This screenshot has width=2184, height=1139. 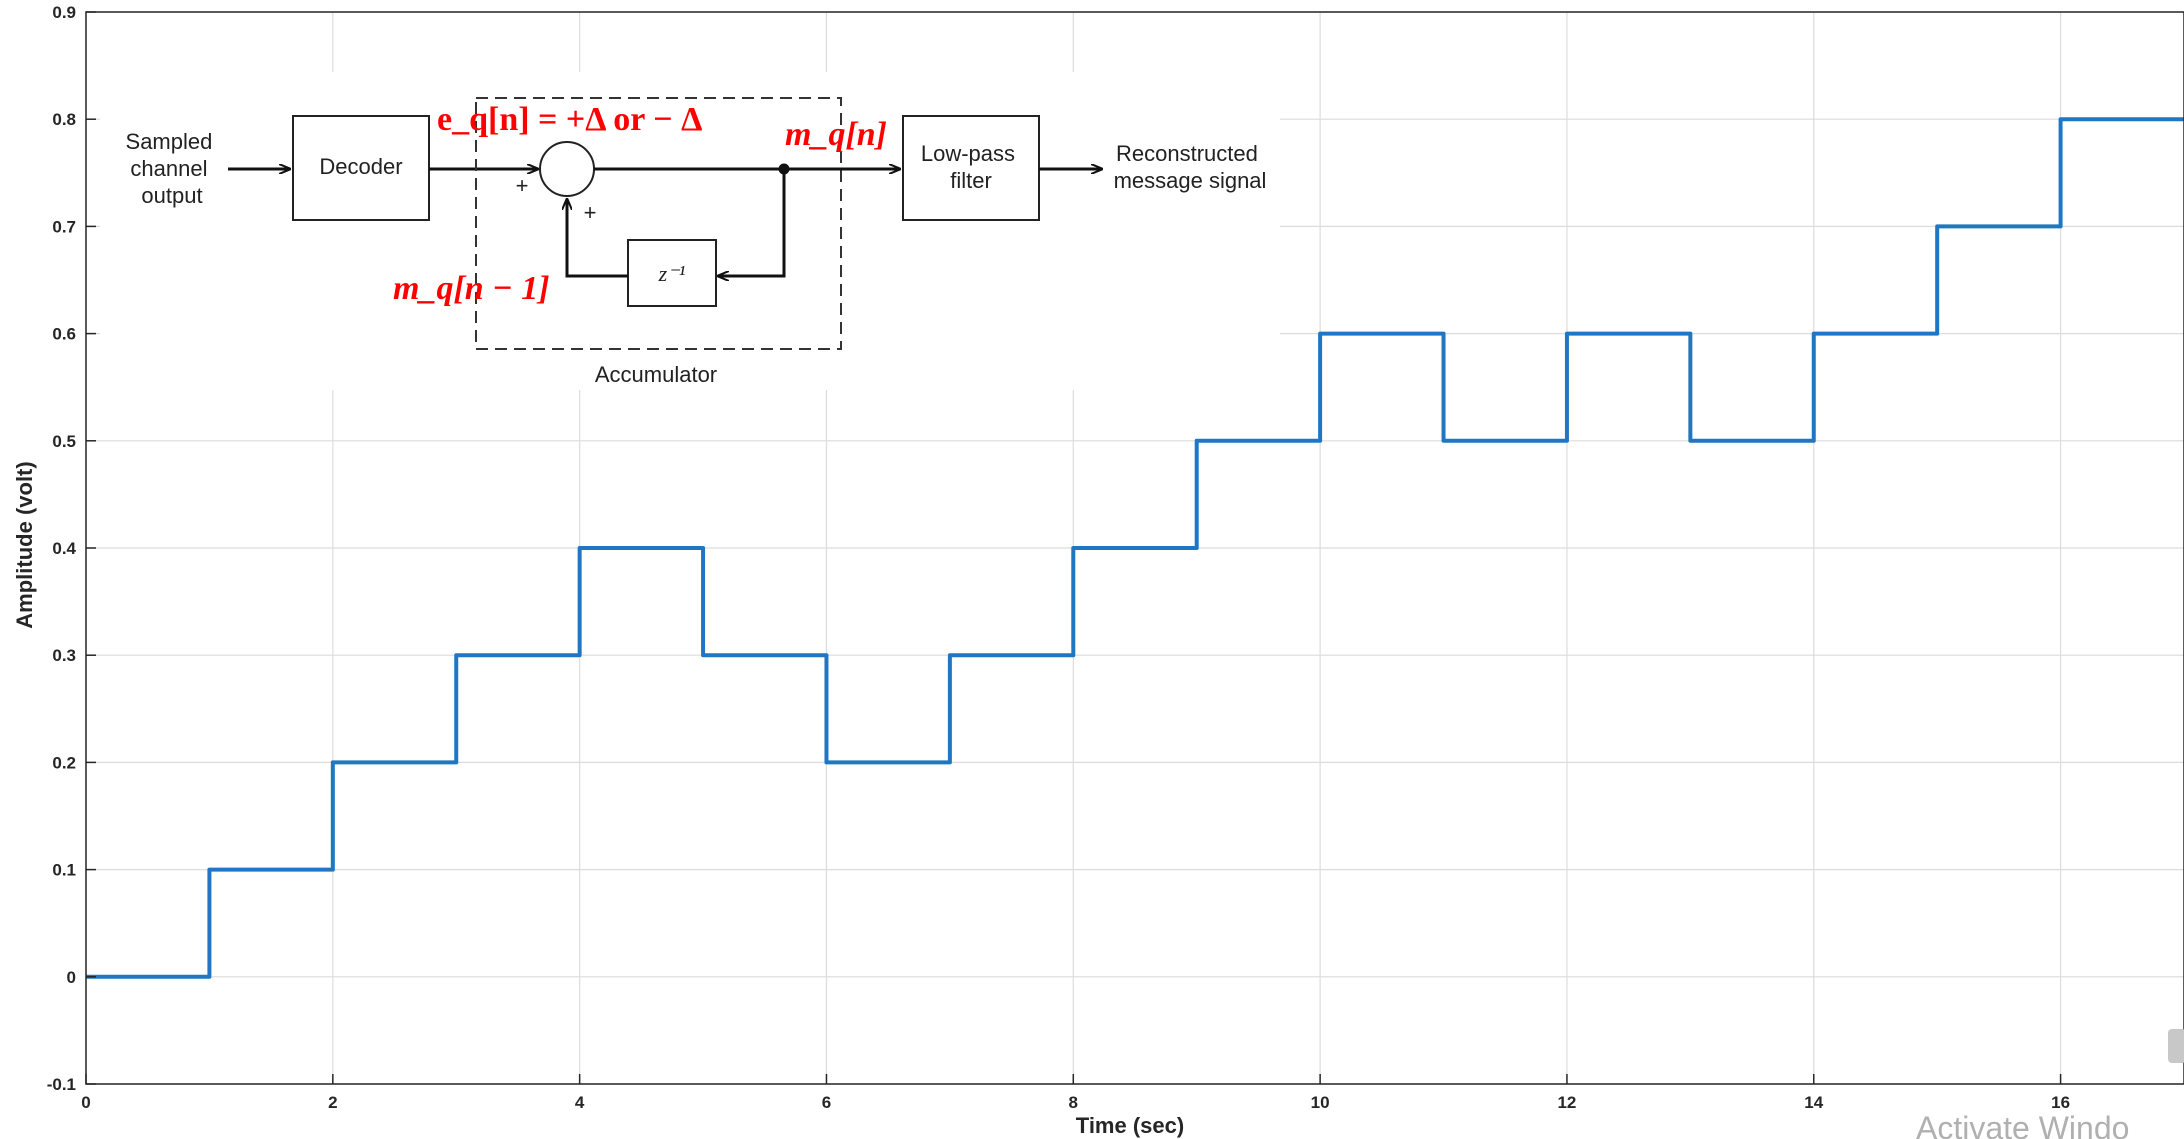 What do you see at coordinates (1566, 1102) in the screenshot?
I see `x-tick-label: 12` at bounding box center [1566, 1102].